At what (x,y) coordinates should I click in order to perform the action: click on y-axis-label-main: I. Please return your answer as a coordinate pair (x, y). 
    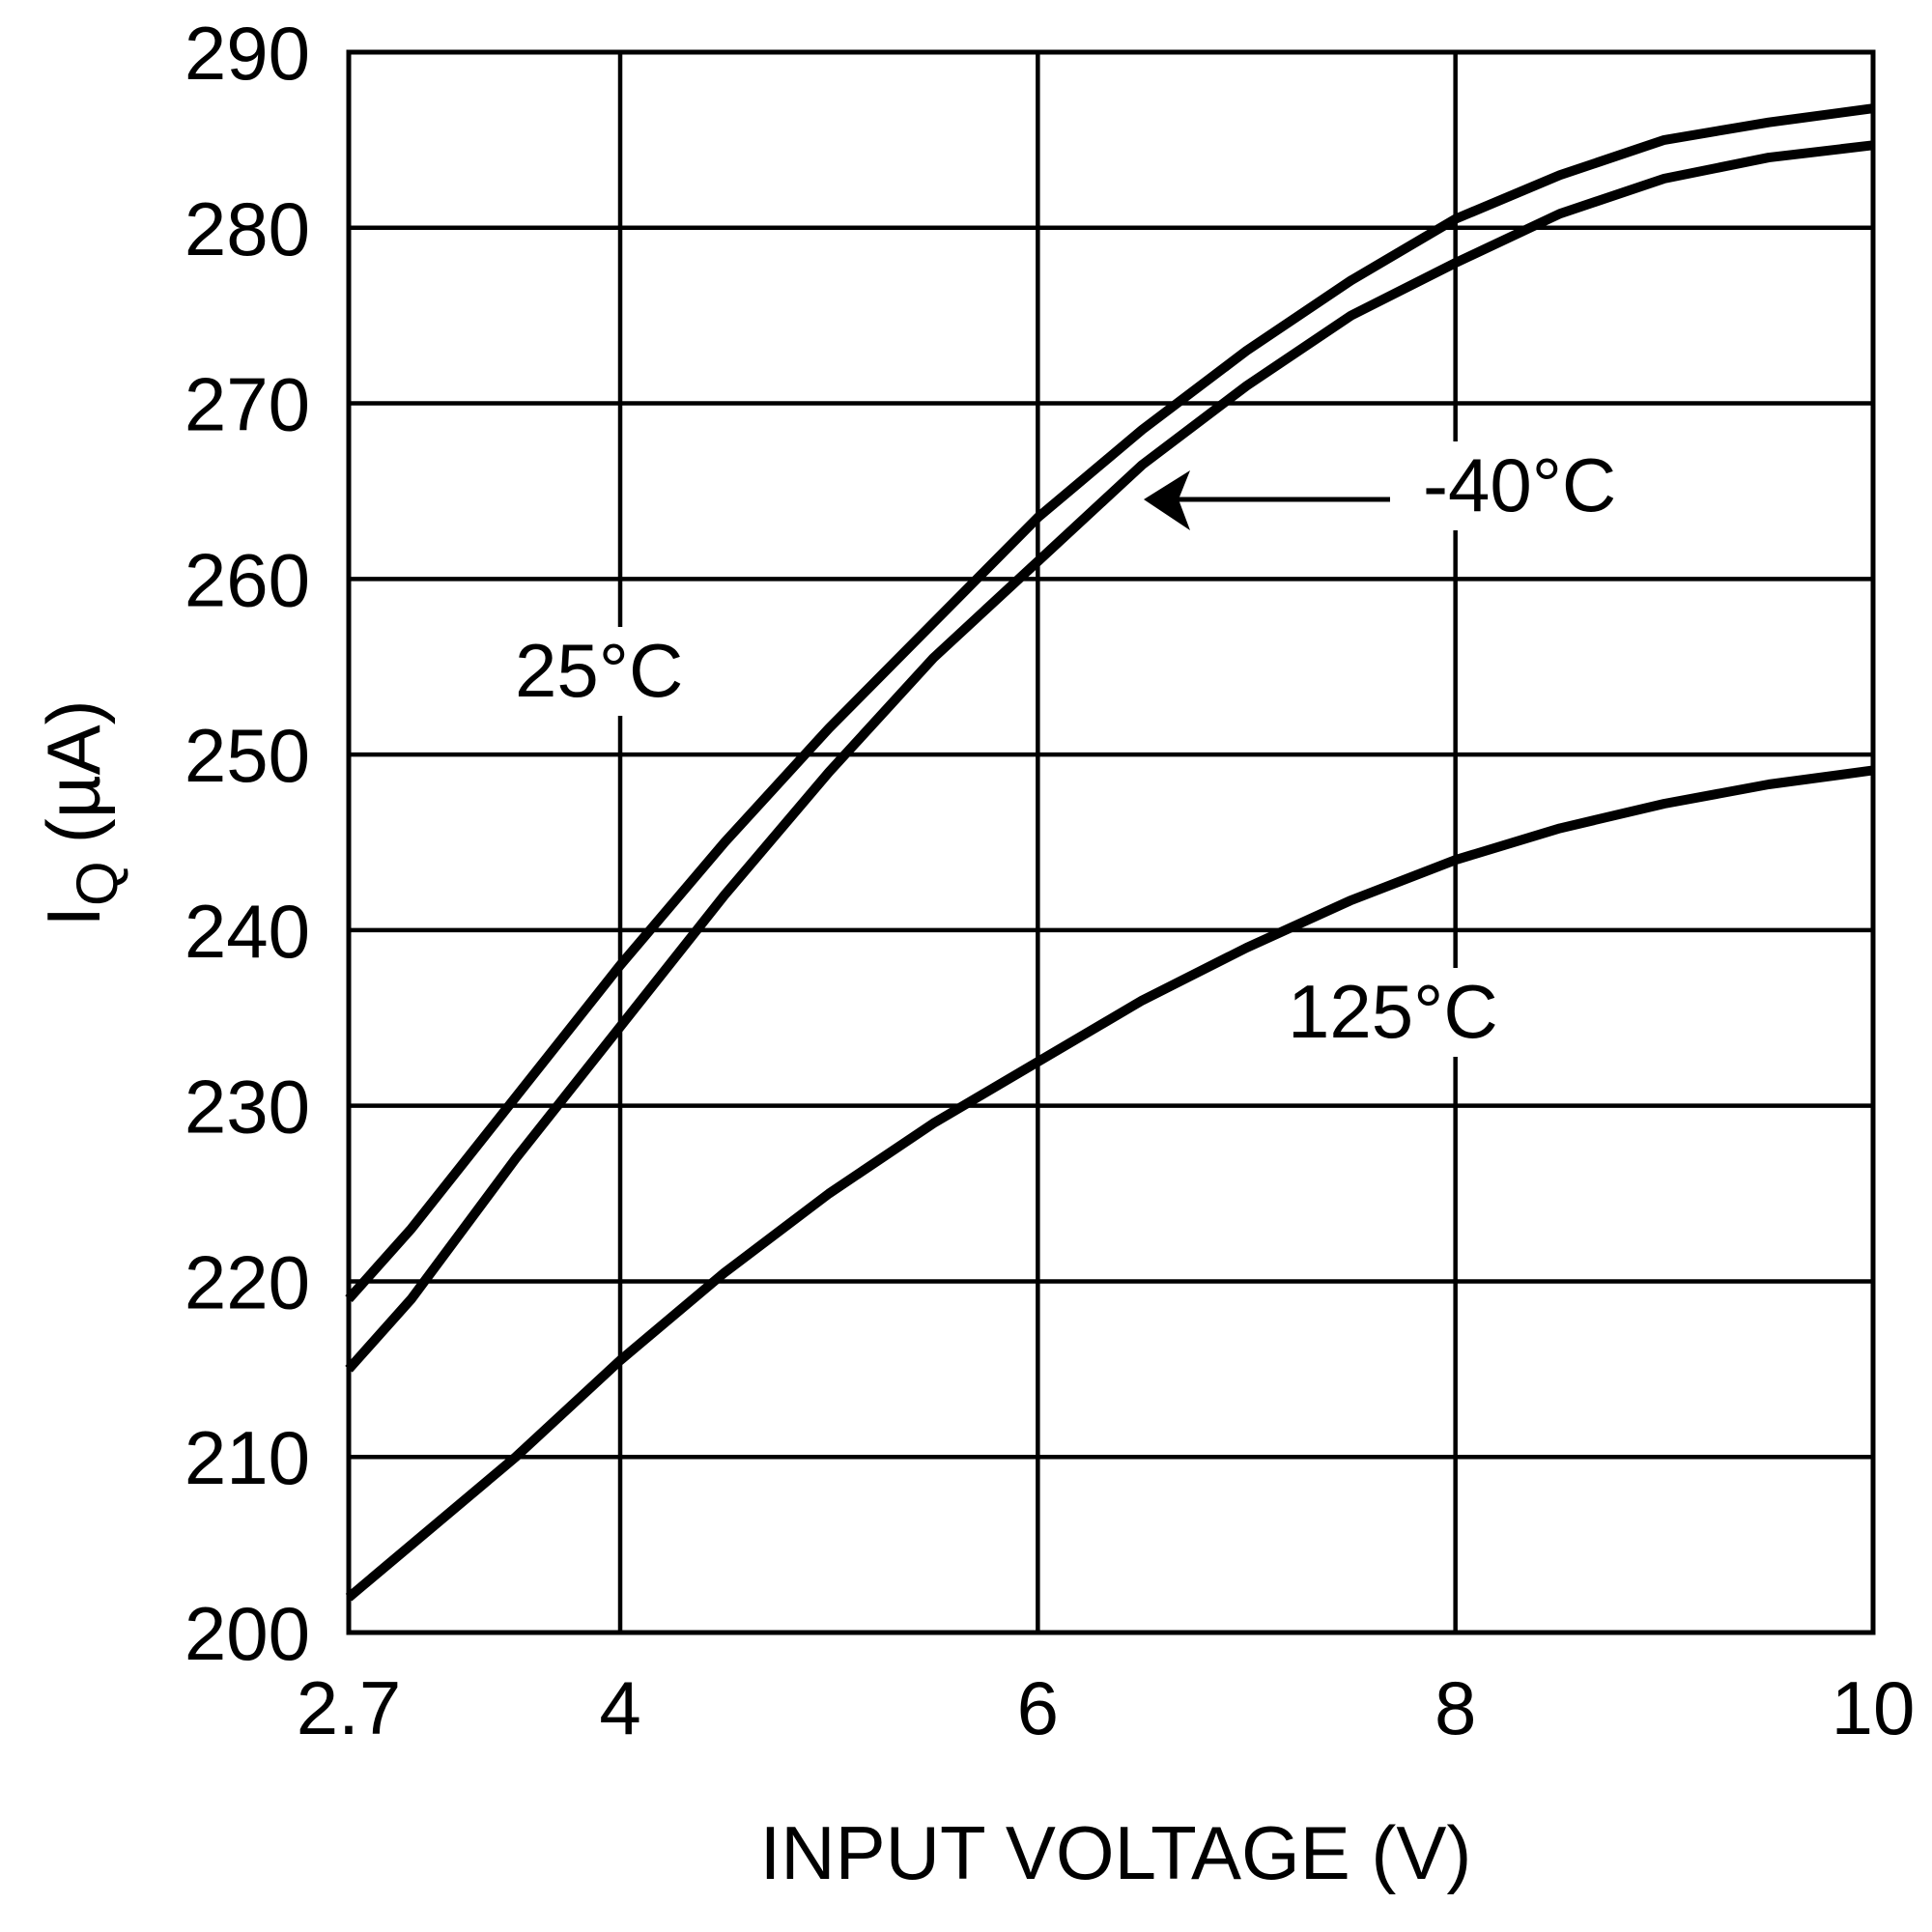
    Looking at the image, I should click on (73, 916).